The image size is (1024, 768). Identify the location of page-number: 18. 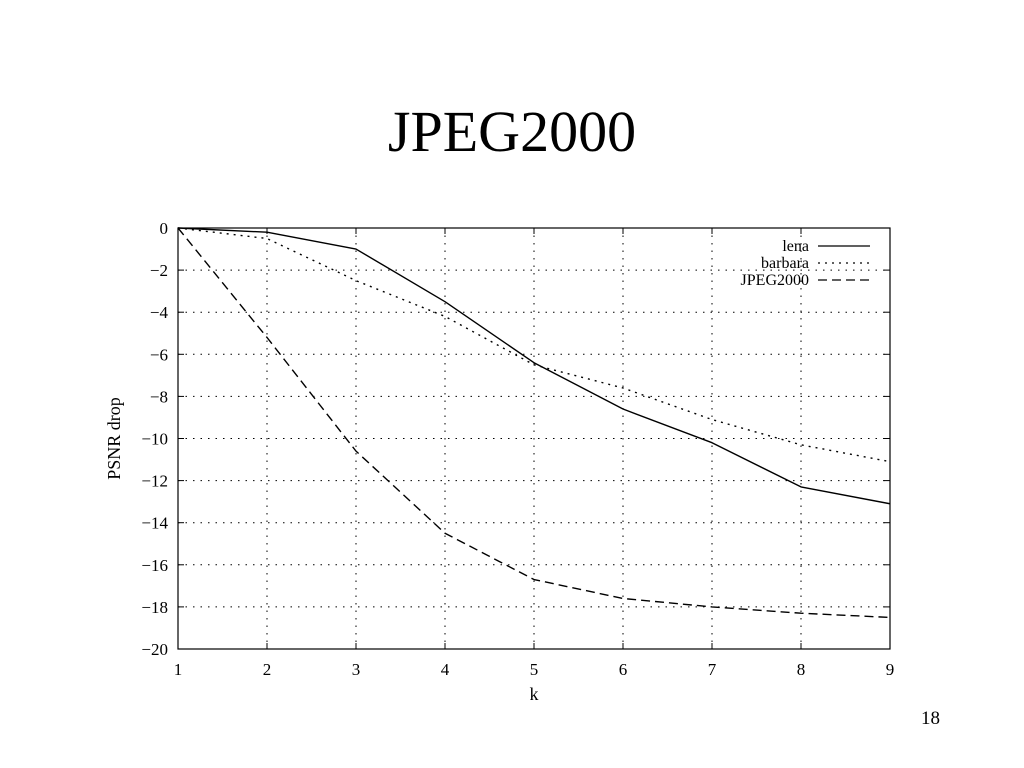
(930, 718).